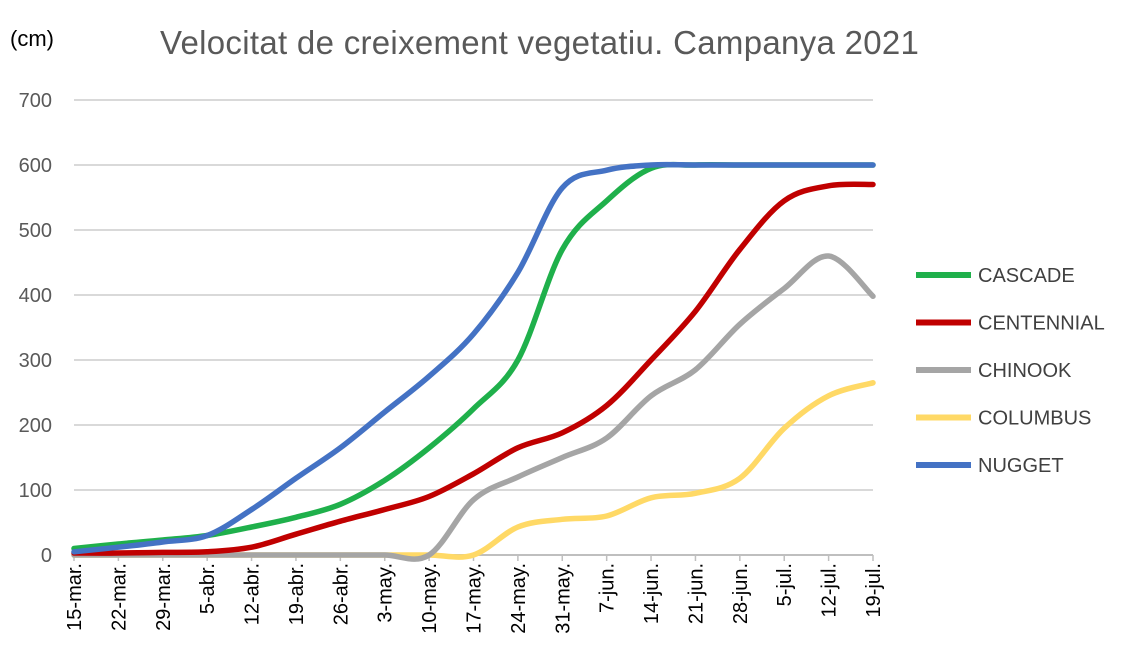 This screenshot has height=670, width=1121. What do you see at coordinates (1021, 466) in the screenshot?
I see `legend-label-nugget: NUGGET` at bounding box center [1021, 466].